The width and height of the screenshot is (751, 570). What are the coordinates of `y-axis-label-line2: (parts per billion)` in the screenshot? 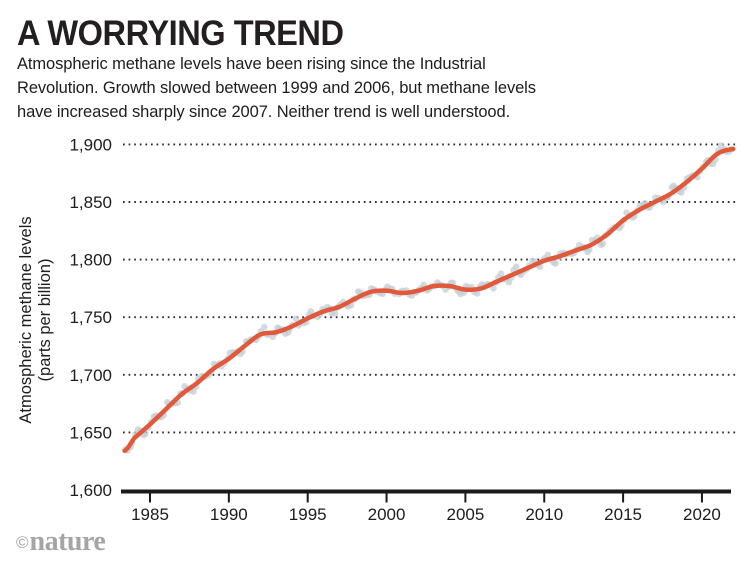 It's located at (45, 320).